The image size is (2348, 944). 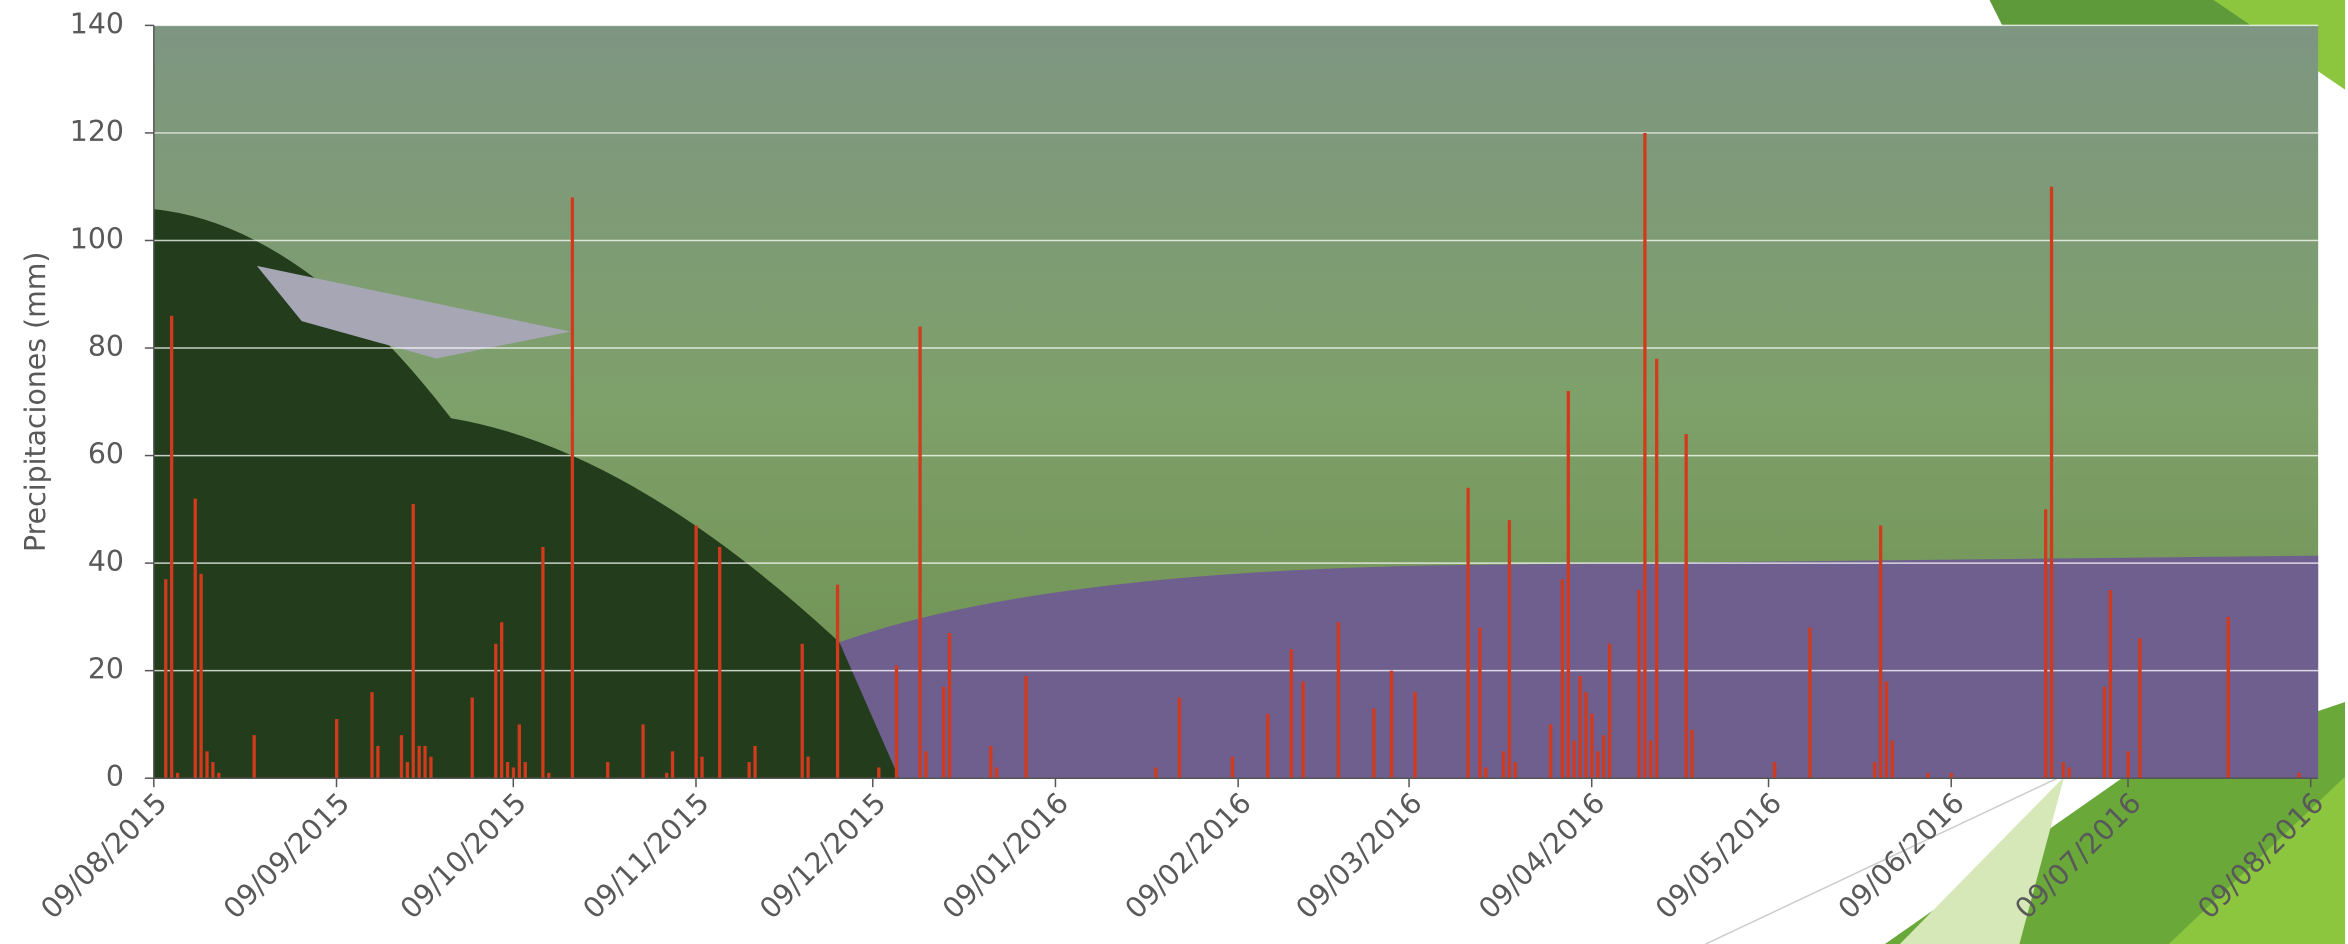 What do you see at coordinates (106, 454) in the screenshot?
I see `y-tick-label: 60` at bounding box center [106, 454].